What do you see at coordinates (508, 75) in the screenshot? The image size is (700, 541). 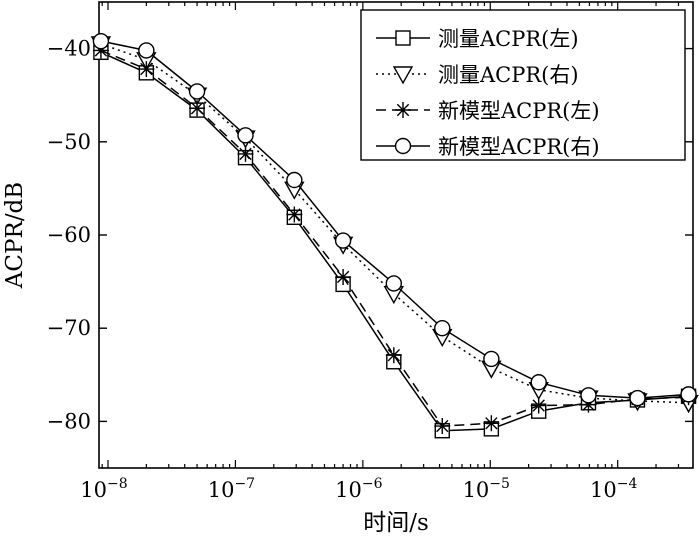 I see `legend-label: 测量ACPR(右)` at bounding box center [508, 75].